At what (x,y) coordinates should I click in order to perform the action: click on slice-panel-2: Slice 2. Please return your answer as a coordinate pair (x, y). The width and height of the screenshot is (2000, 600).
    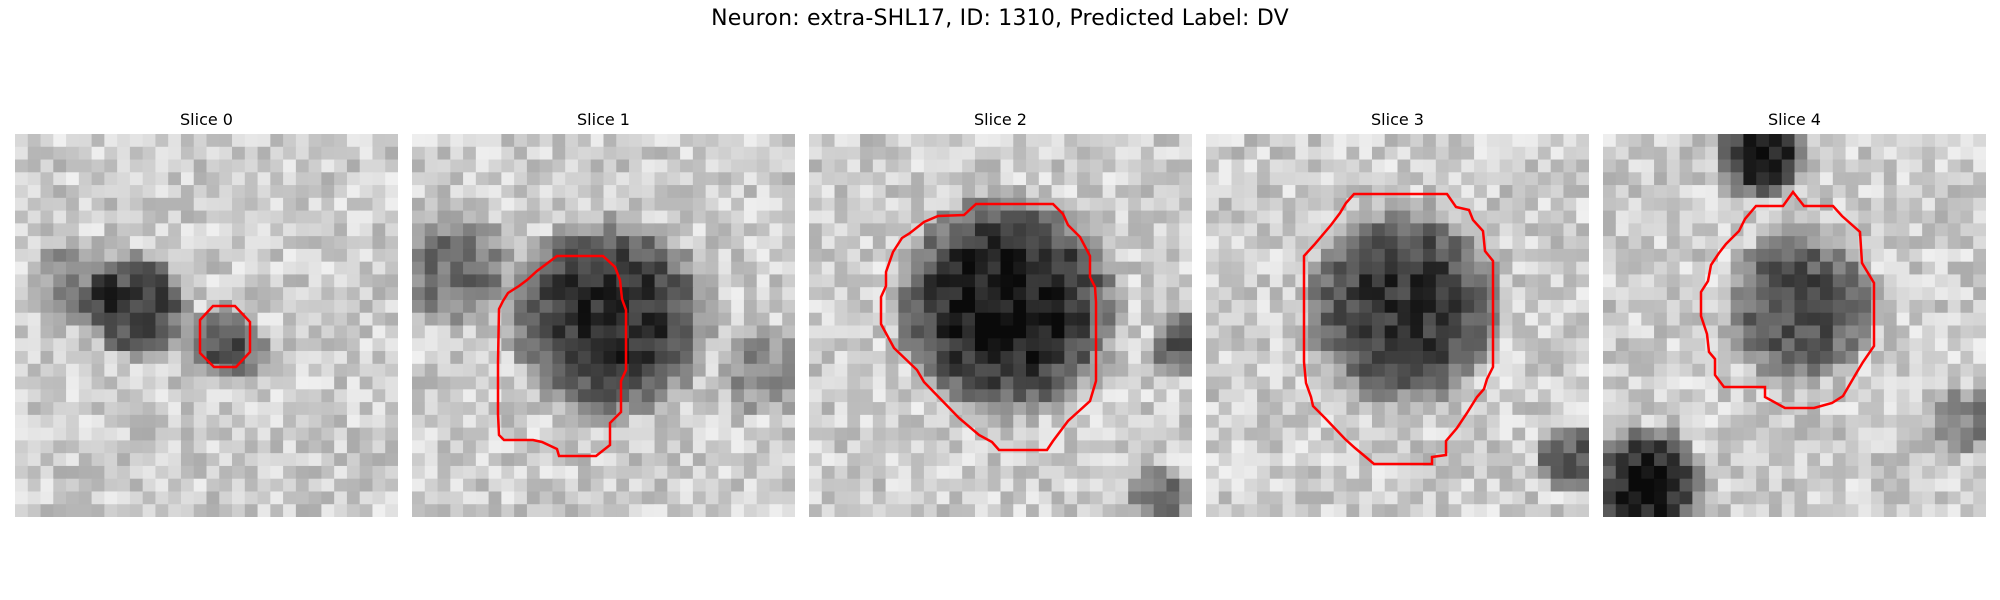
    Looking at the image, I should click on (1000, 313).